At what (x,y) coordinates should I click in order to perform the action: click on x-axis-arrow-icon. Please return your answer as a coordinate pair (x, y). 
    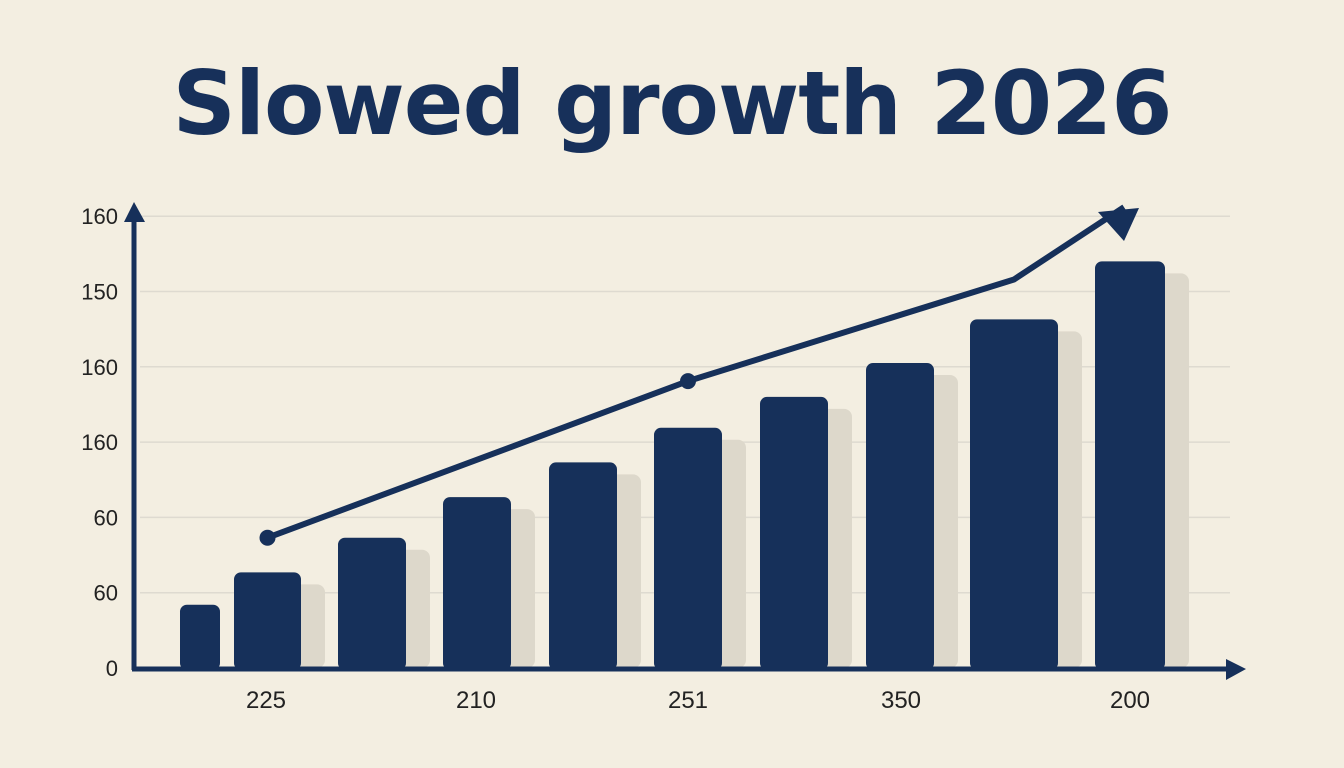
    Looking at the image, I should click on (1236, 669).